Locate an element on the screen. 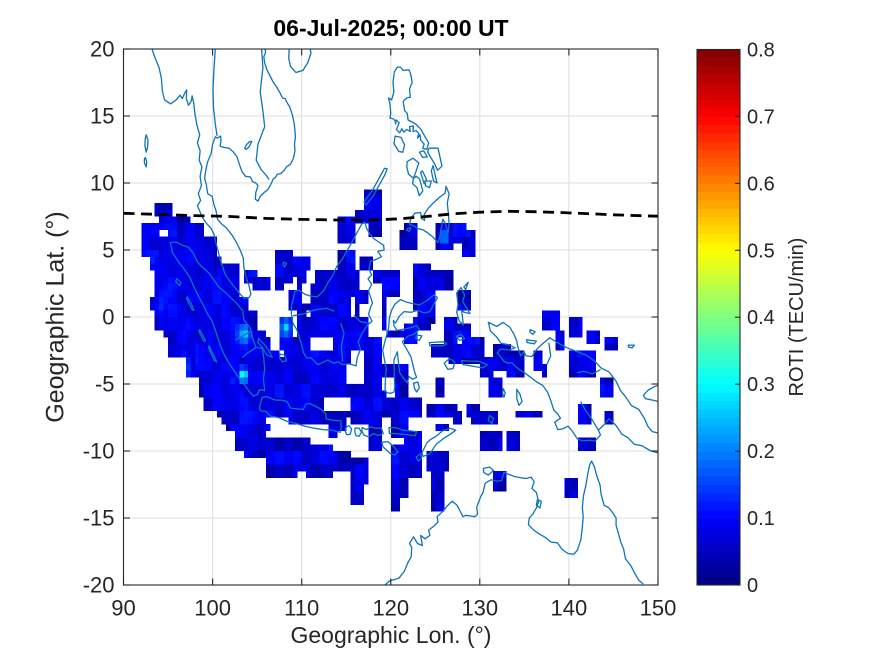 This screenshot has height=661, width=875. svg-text: 0.8 is located at coordinates (761, 51).